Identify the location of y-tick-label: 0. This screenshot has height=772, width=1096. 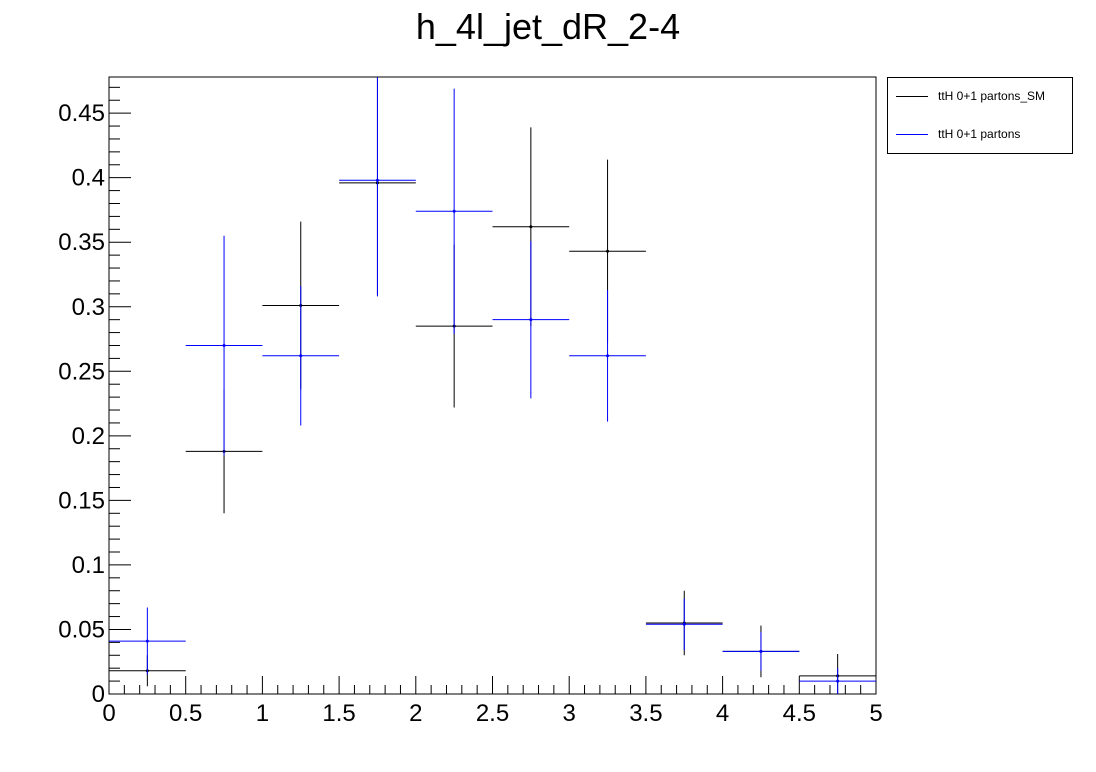
(98, 694).